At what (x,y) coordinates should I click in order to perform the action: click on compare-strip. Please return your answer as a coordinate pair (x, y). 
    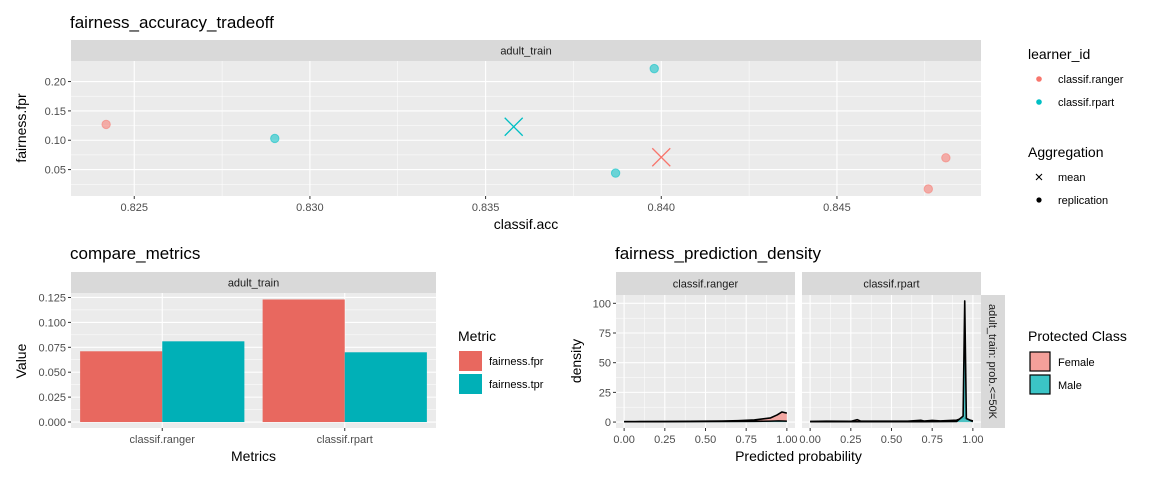
    Looking at the image, I should click on (253, 282).